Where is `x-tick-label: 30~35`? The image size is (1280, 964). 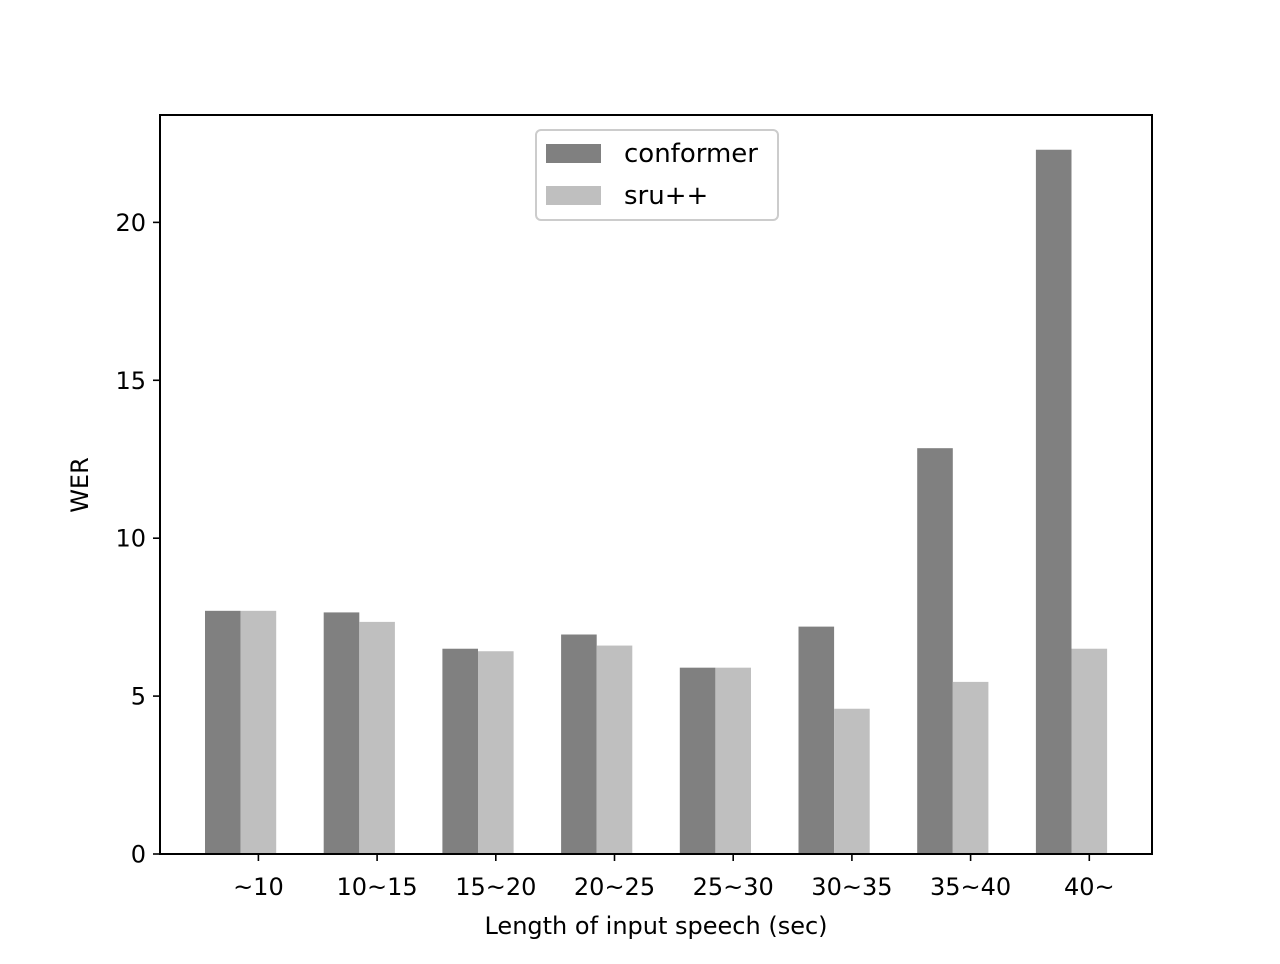
x-tick-label: 30~35 is located at coordinates (851, 887).